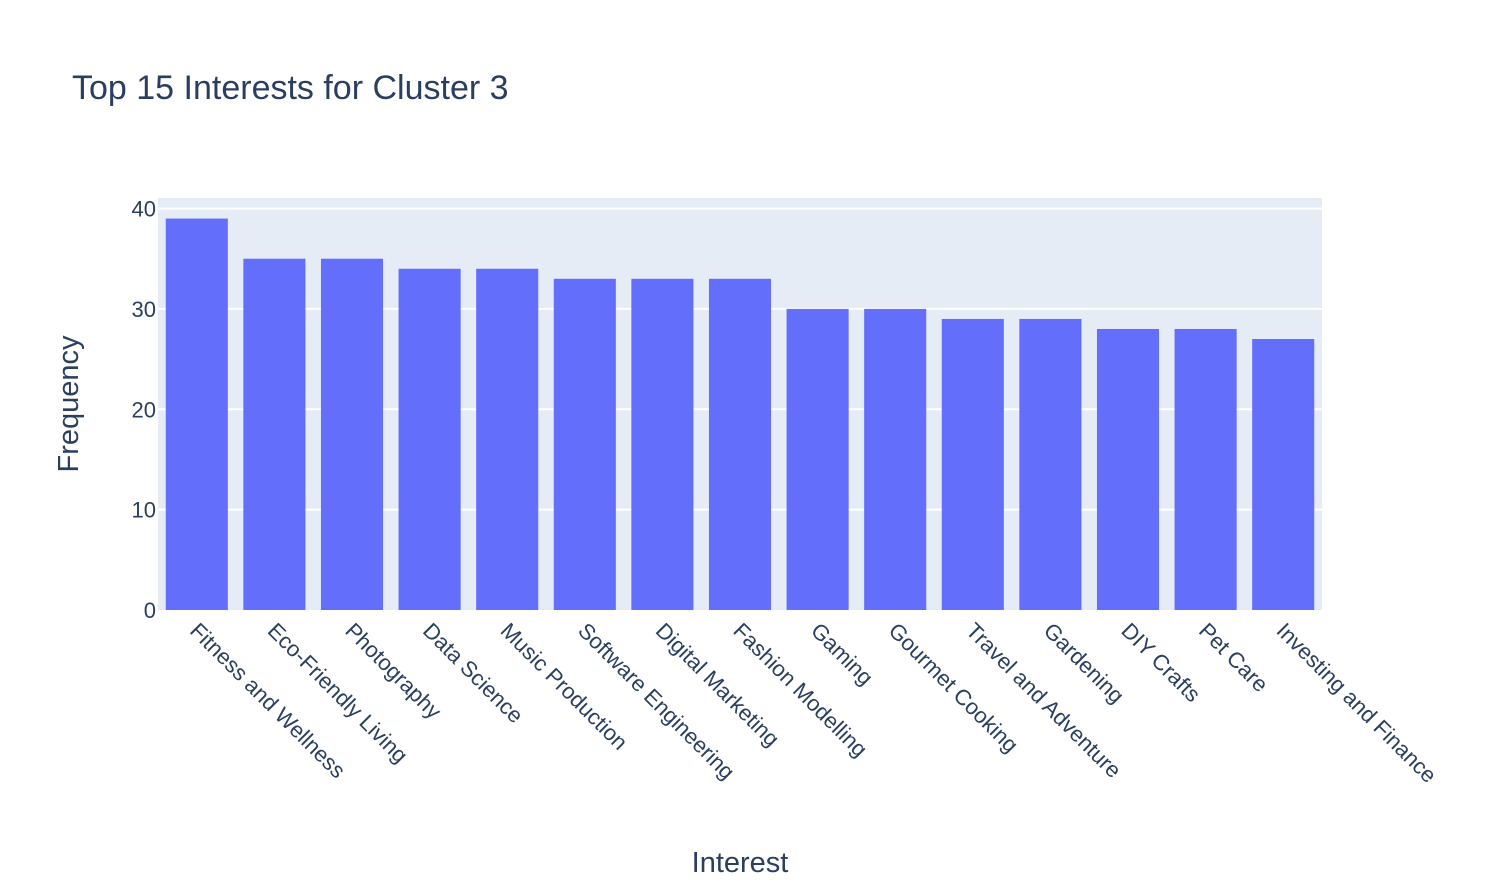 This screenshot has width=1500, height=896. I want to click on x-tick-label: Software Engineering, so click(656, 701).